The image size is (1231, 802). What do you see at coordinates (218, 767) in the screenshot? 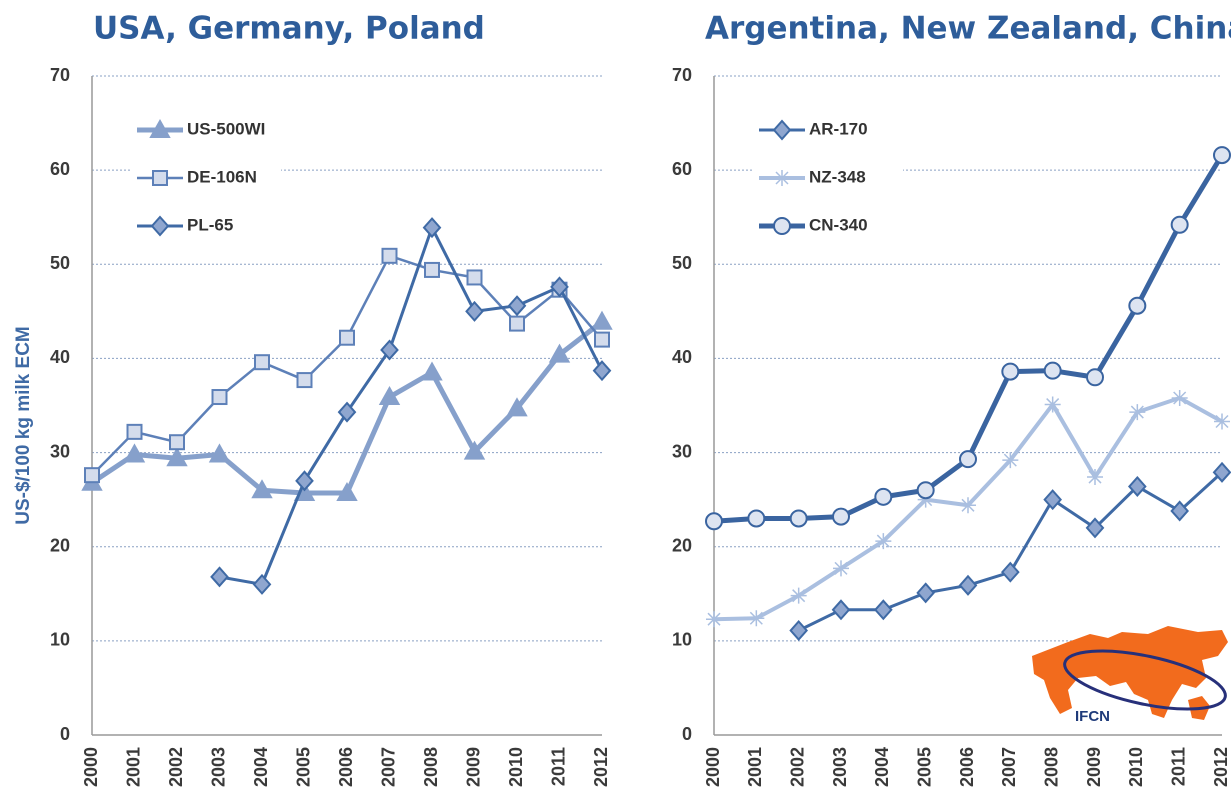
I see `x-tick-label: 2003` at bounding box center [218, 767].